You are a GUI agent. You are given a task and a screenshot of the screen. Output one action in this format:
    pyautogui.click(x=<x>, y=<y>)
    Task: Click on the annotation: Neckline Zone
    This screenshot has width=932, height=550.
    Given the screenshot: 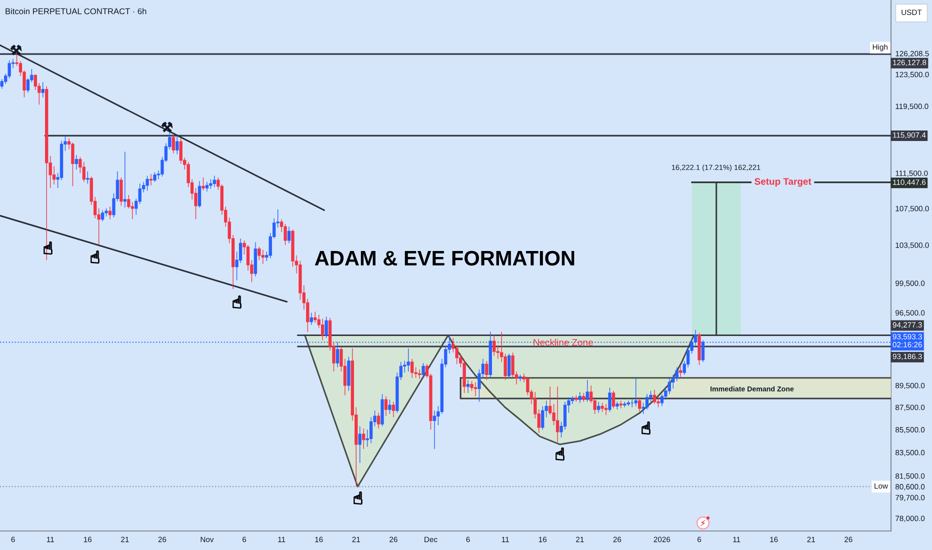 What is the action you would take?
    pyautogui.click(x=563, y=342)
    